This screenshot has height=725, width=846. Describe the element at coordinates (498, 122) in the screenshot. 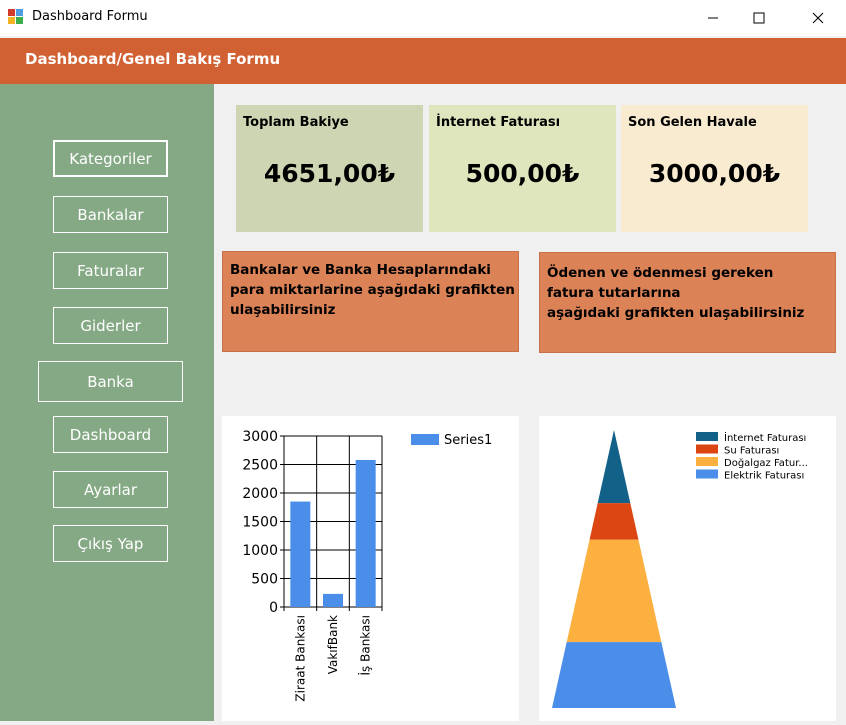

I see `card-label: İnternet Faturası` at that location.